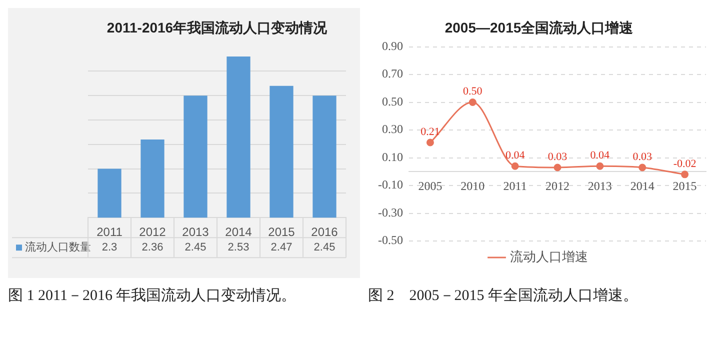 The image size is (720, 348). I want to click on y-tick-label: 0.90, so click(392, 45).